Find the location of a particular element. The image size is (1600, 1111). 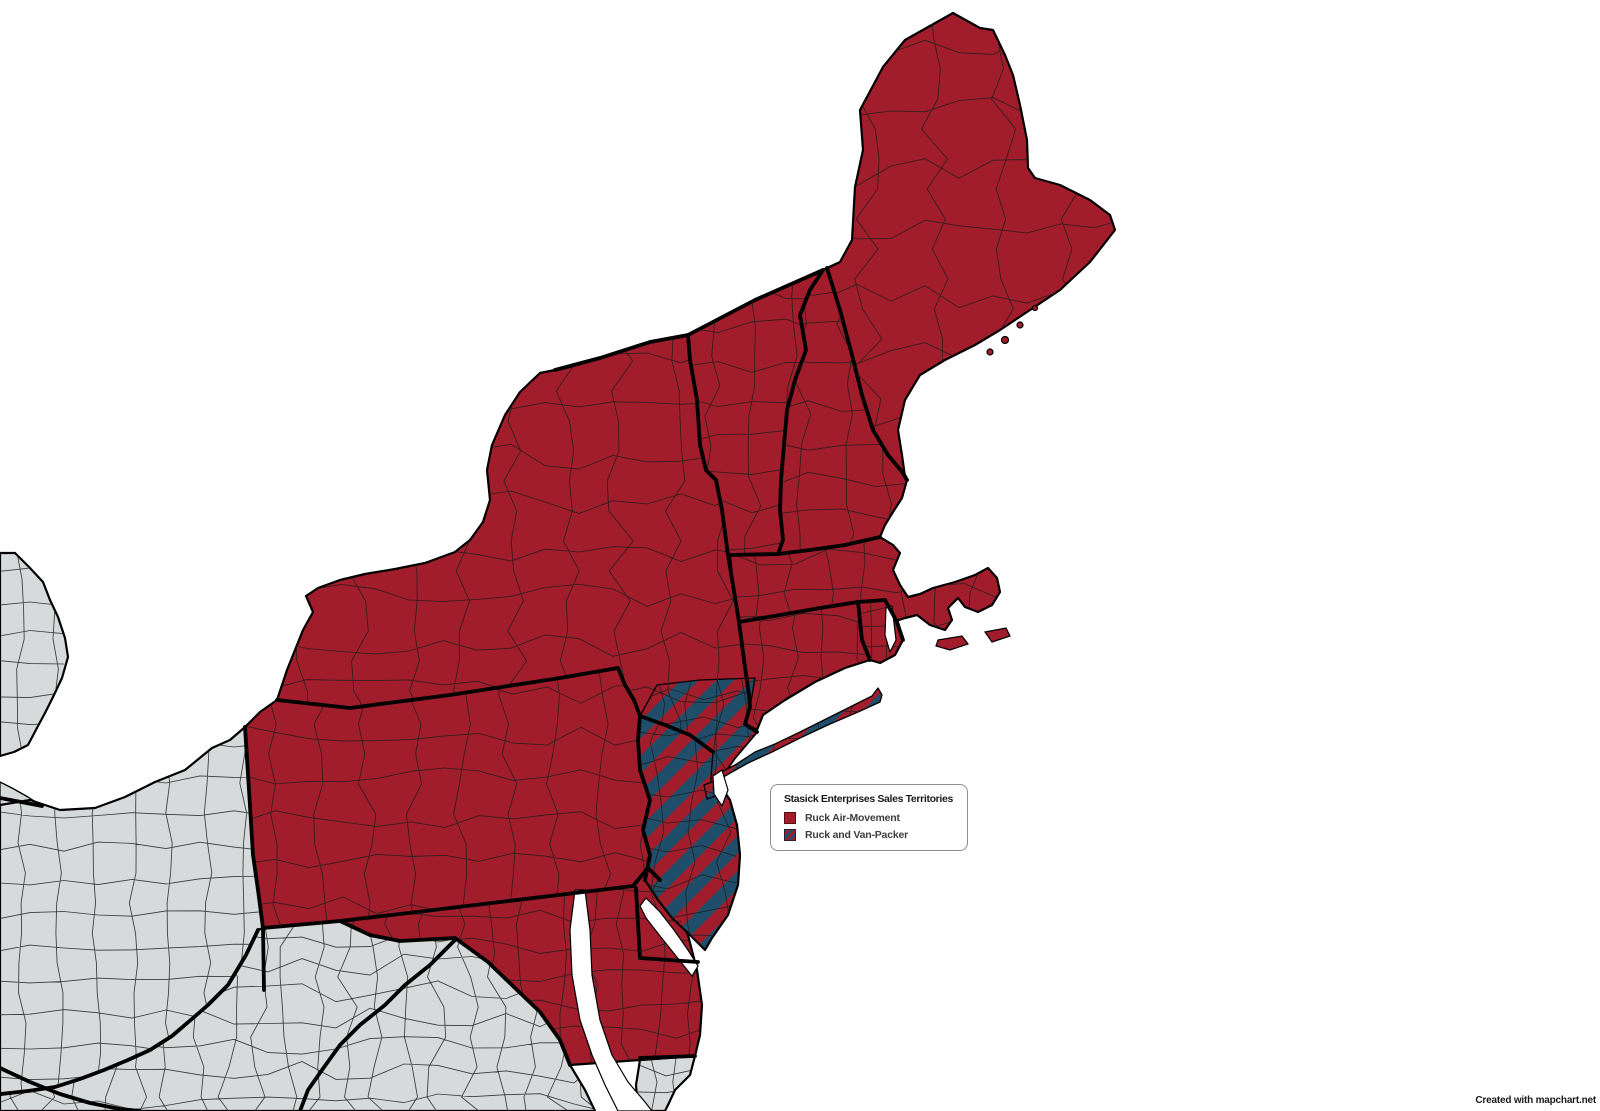

new-york-harbor is located at coordinates (720, 788).